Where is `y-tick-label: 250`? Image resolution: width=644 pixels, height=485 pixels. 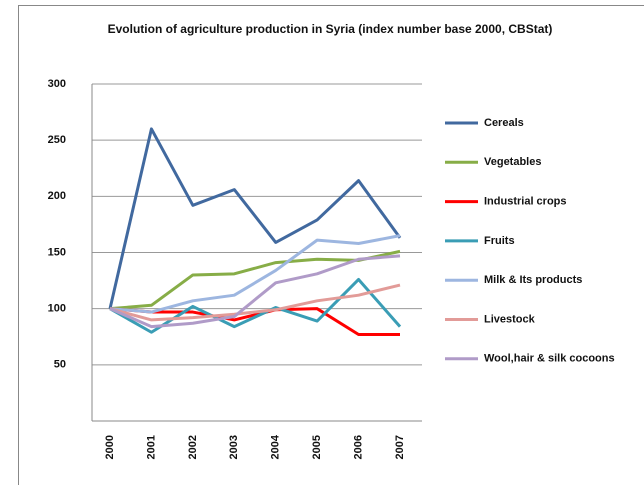 y-tick-label: 250 is located at coordinates (57, 140).